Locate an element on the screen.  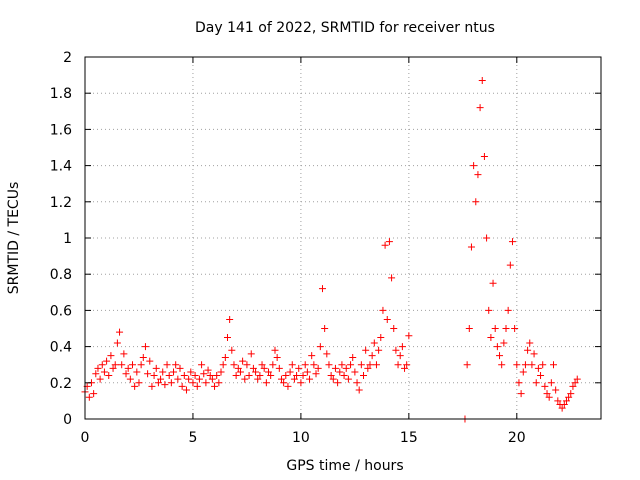
x-tick-labels: 0 5 10 15 20 is located at coordinates (303, 438).